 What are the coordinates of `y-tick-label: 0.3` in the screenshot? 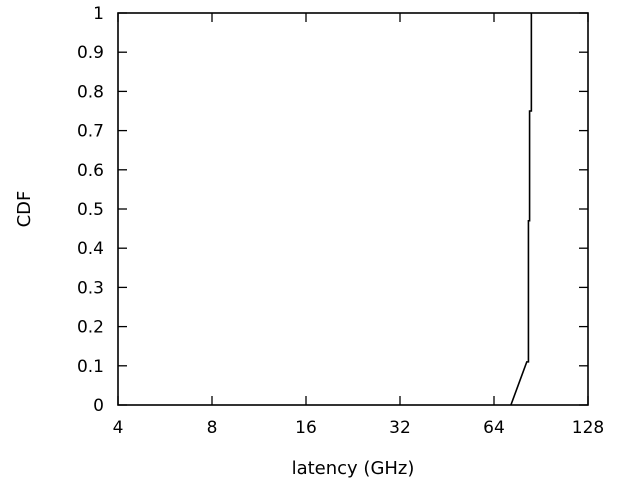 It's located at (90, 288).